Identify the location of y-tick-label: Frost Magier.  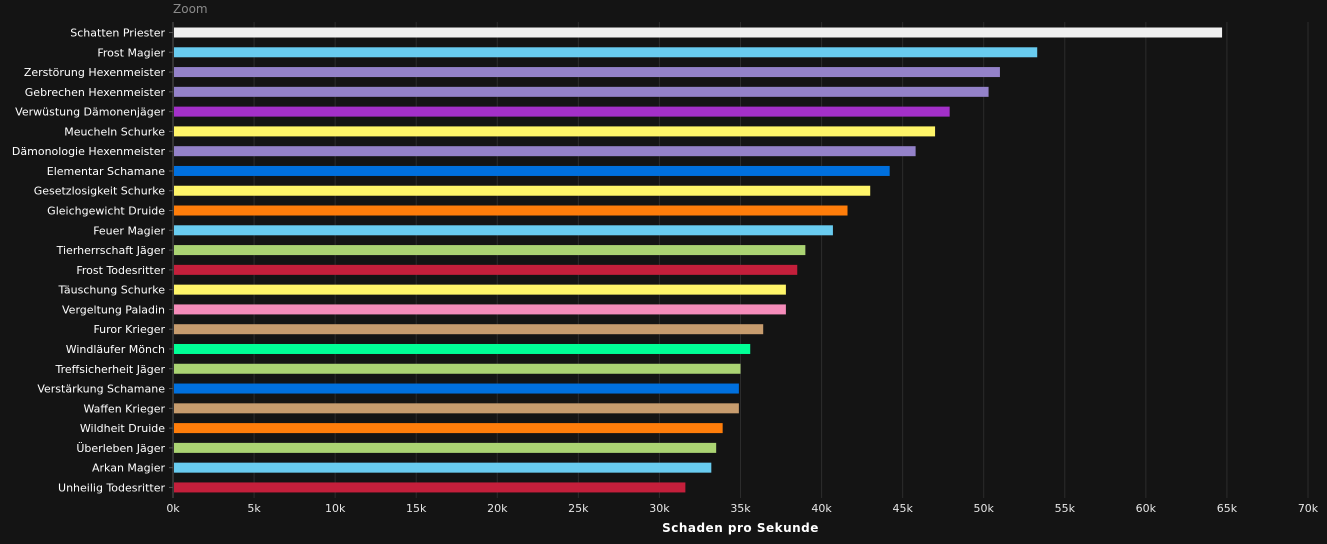
(131, 52).